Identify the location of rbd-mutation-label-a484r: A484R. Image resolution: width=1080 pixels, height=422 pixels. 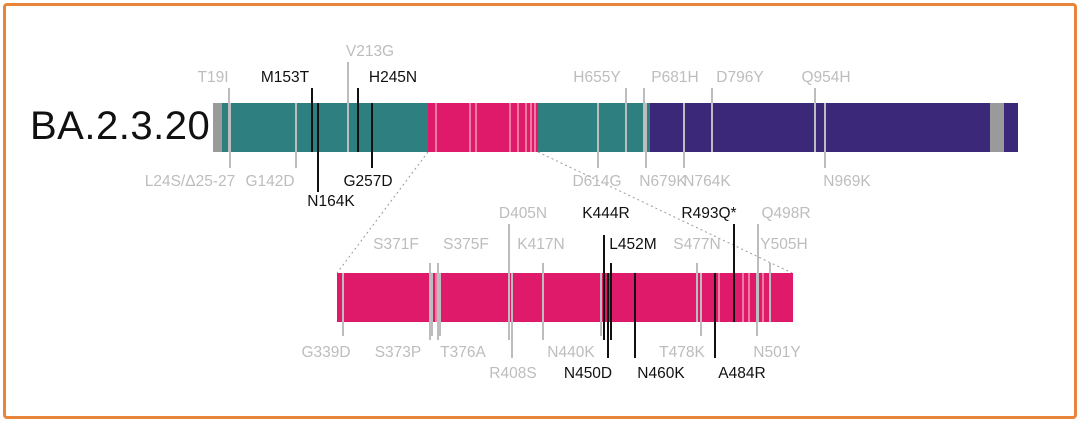
(741, 373).